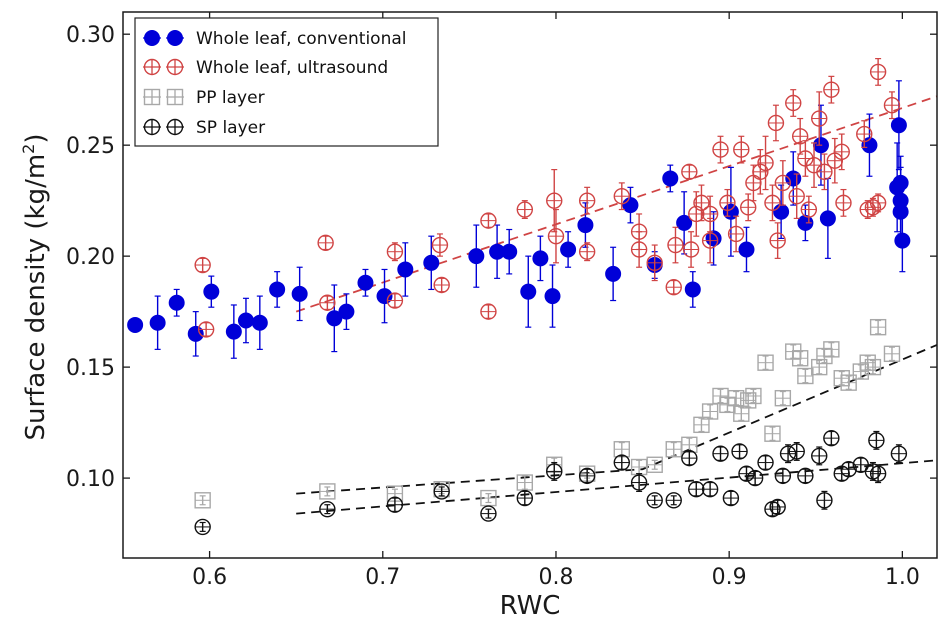 This screenshot has height=622, width=950. Describe the element at coordinates (36, 234) in the screenshot. I see `y-axis-title-space` at that location.